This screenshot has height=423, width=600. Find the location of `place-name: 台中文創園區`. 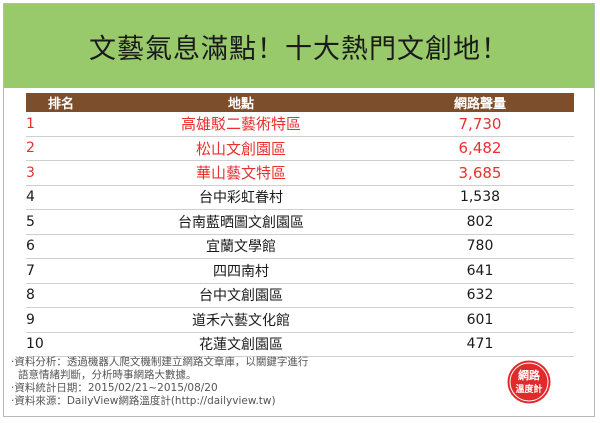

place-name: 台中文創園區 is located at coordinates (241, 295).